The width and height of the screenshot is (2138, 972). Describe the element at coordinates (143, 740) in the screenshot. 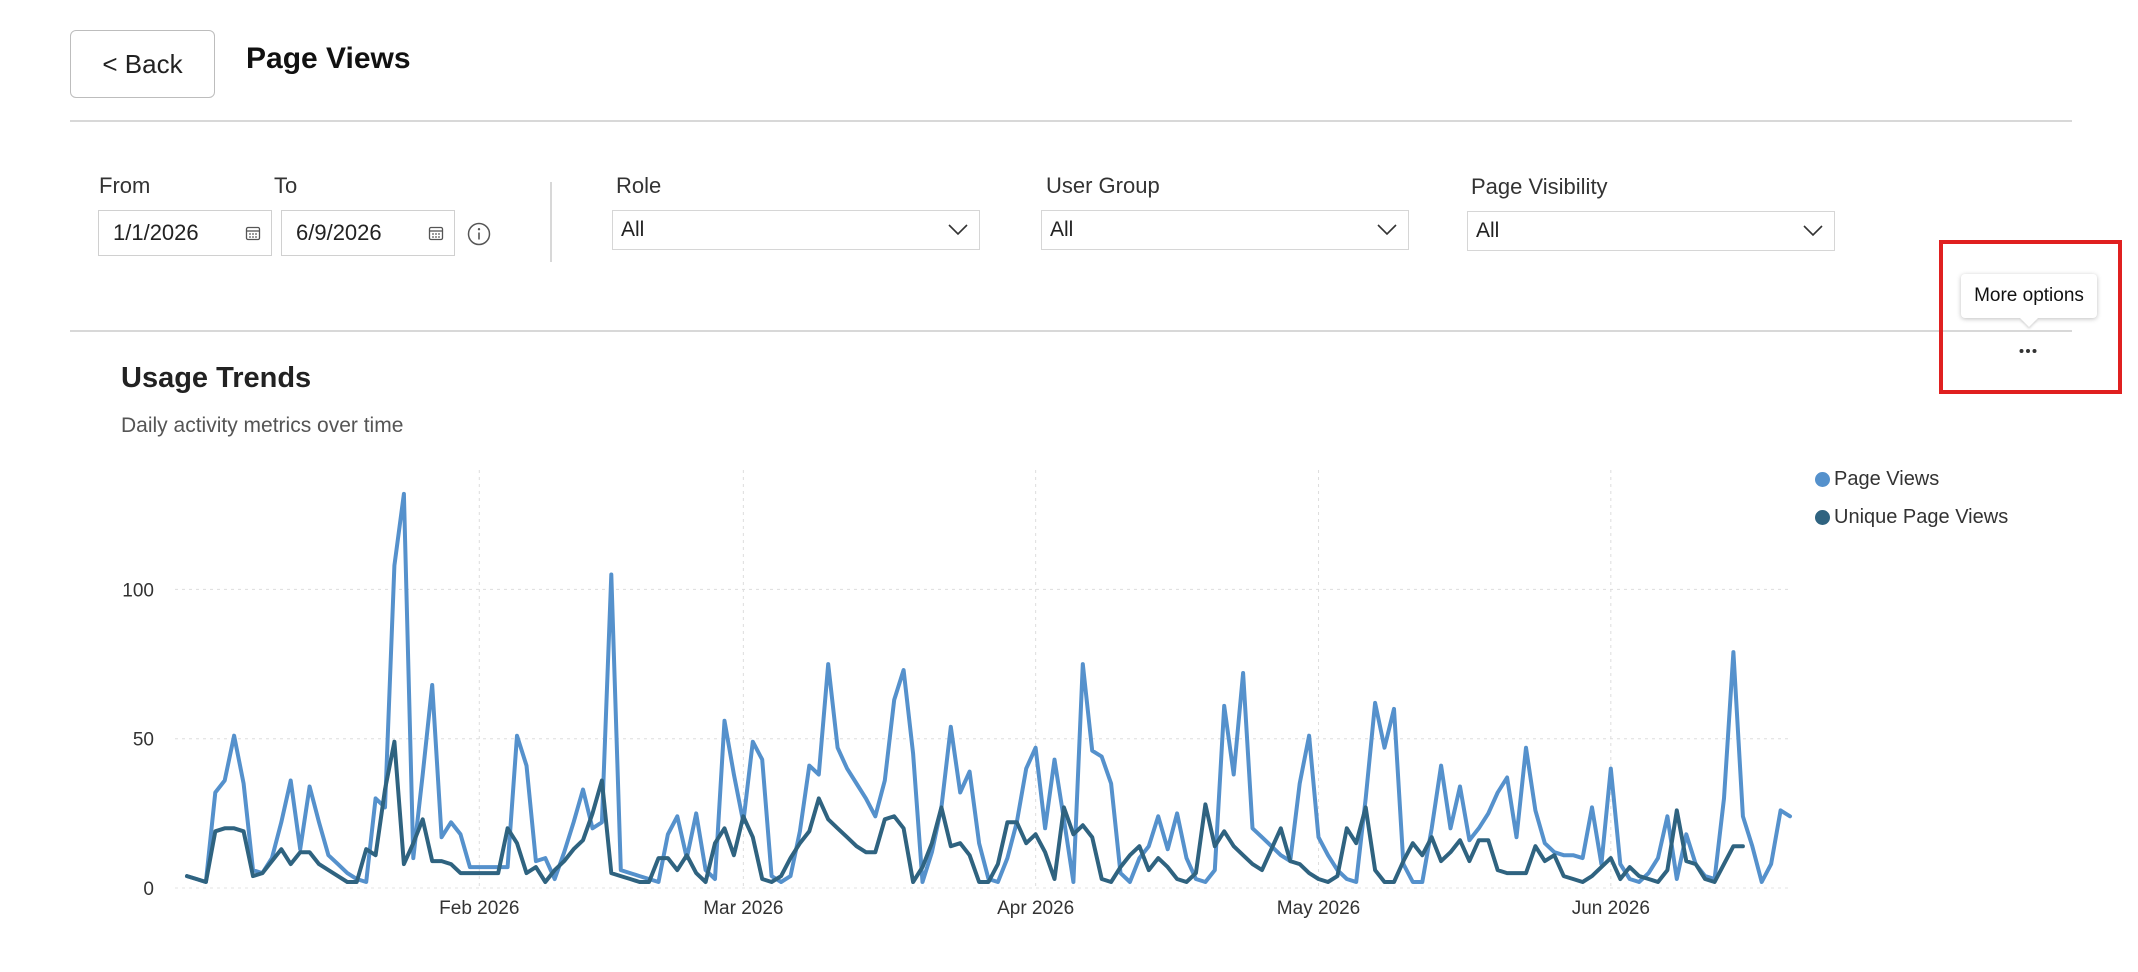

I see `y-tick-label: 50` at that location.